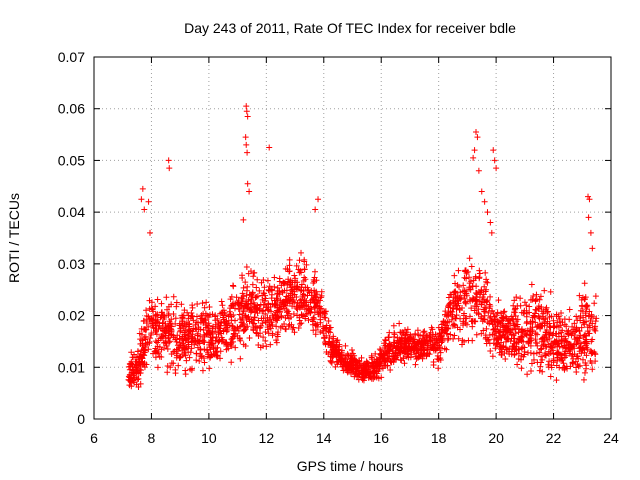  Describe the element at coordinates (71, 316) in the screenshot. I see `y-tick-label: 0.02` at that location.